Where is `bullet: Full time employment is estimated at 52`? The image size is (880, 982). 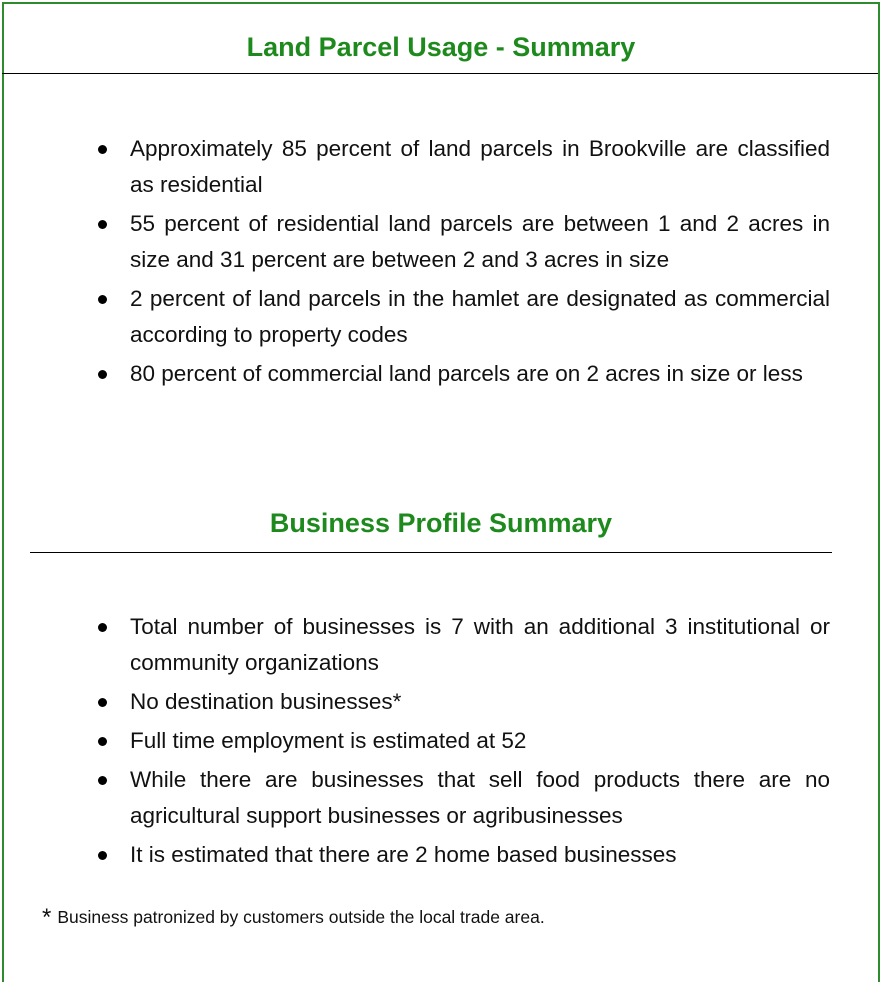
bullet: Full time employment is estimated at 52 is located at coordinates (464, 741).